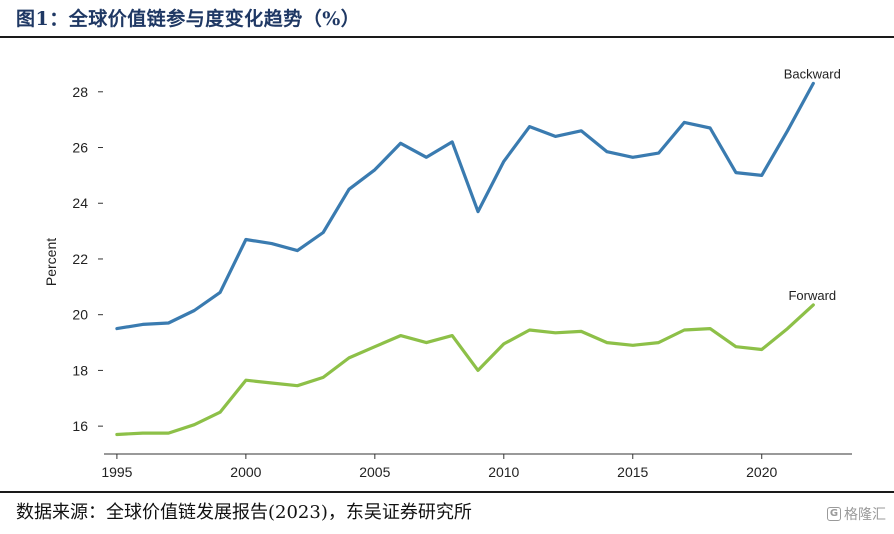 The image size is (894, 534). Describe the element at coordinates (865, 515) in the screenshot. I see `watermark-text: 格隆汇` at that location.